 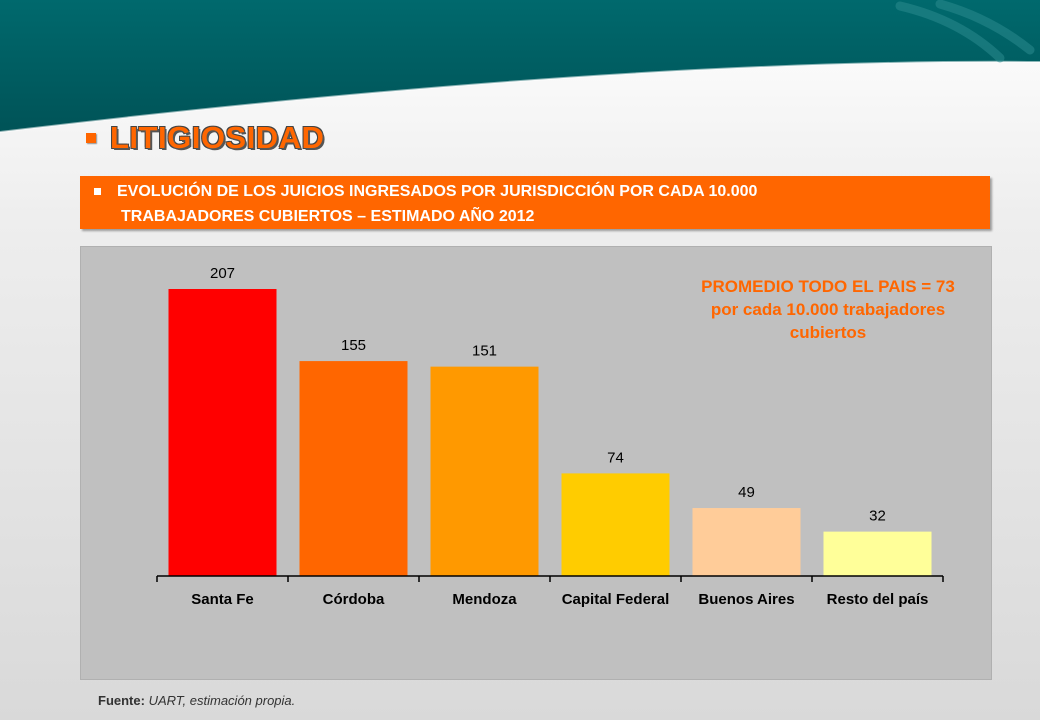 I want to click on average-note-line-3: cubiertos, so click(x=828, y=332).